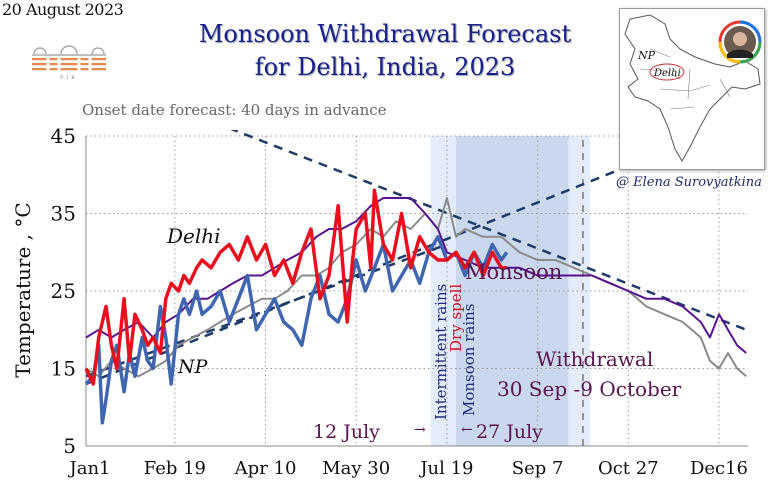 This screenshot has width=768, height=484. What do you see at coordinates (63, 136) in the screenshot?
I see `y-tick-label: 45` at bounding box center [63, 136].